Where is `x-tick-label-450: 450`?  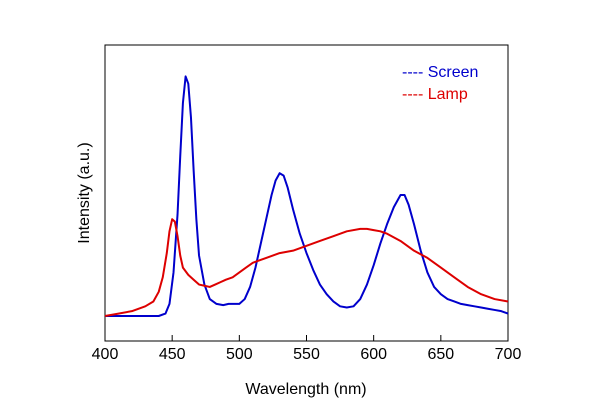
x-tick-label-450: 450 is located at coordinates (172, 354).